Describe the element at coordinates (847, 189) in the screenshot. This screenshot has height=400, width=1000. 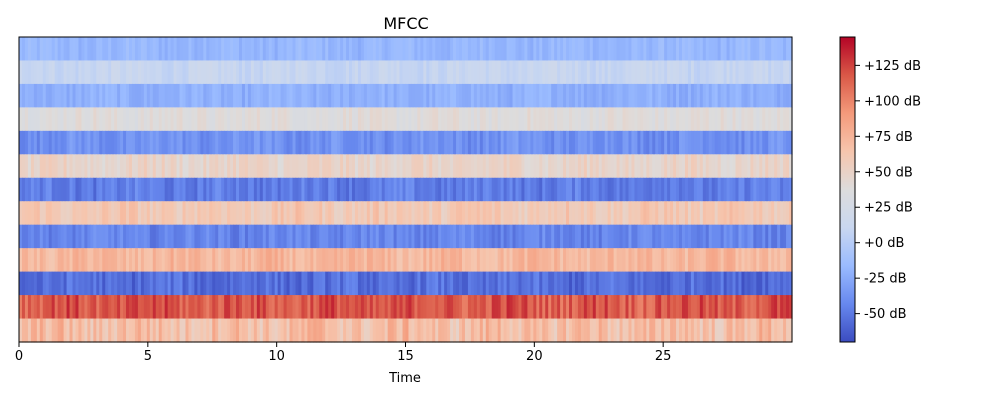
I see `colorbar` at that location.